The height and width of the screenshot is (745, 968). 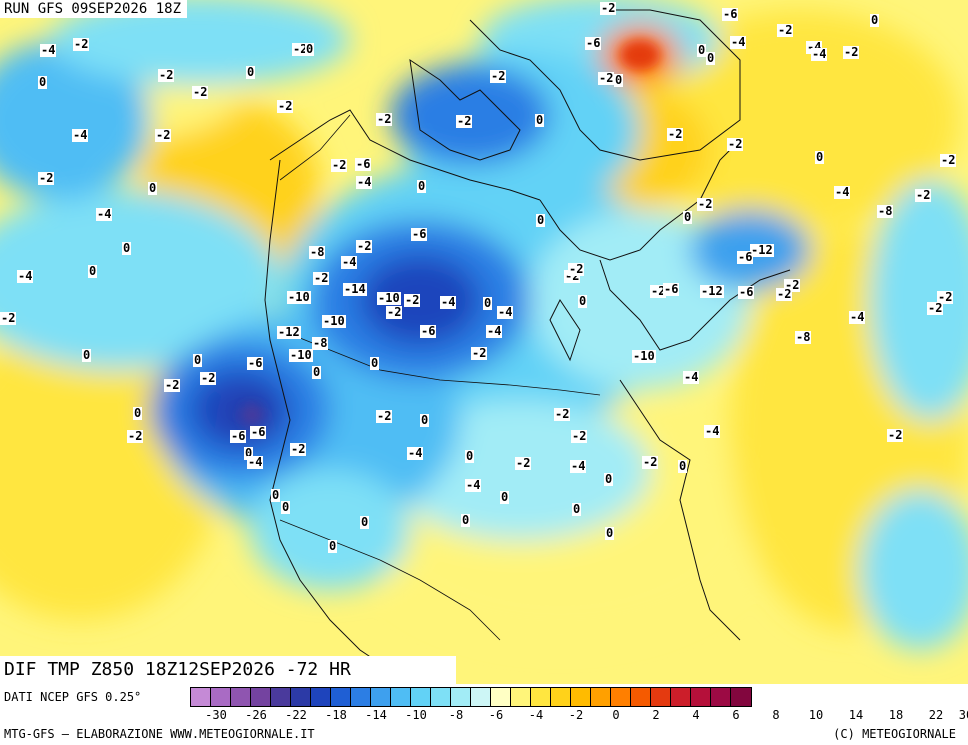 What do you see at coordinates (73, 697) in the screenshot?
I see `data-source-label: DATI NCEP GFS 0.25°` at bounding box center [73, 697].